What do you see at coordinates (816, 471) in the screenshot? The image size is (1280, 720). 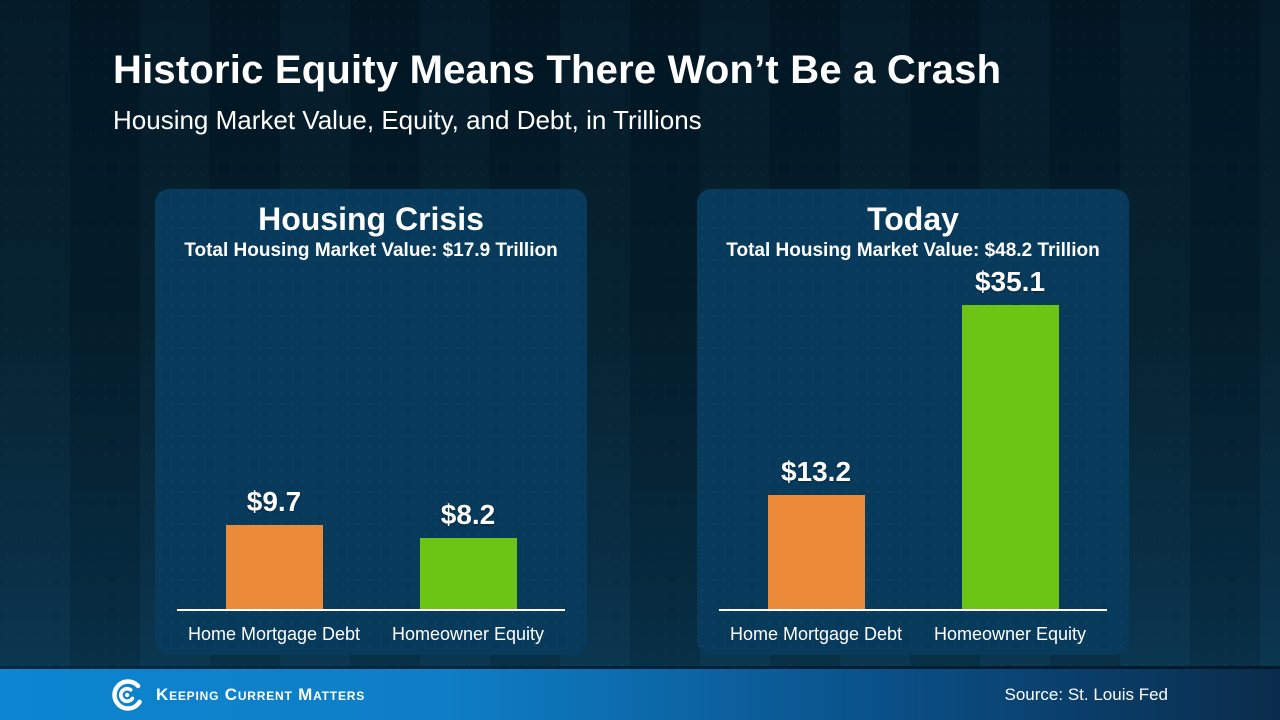 I see `bar-value-label: $13.2` at bounding box center [816, 471].